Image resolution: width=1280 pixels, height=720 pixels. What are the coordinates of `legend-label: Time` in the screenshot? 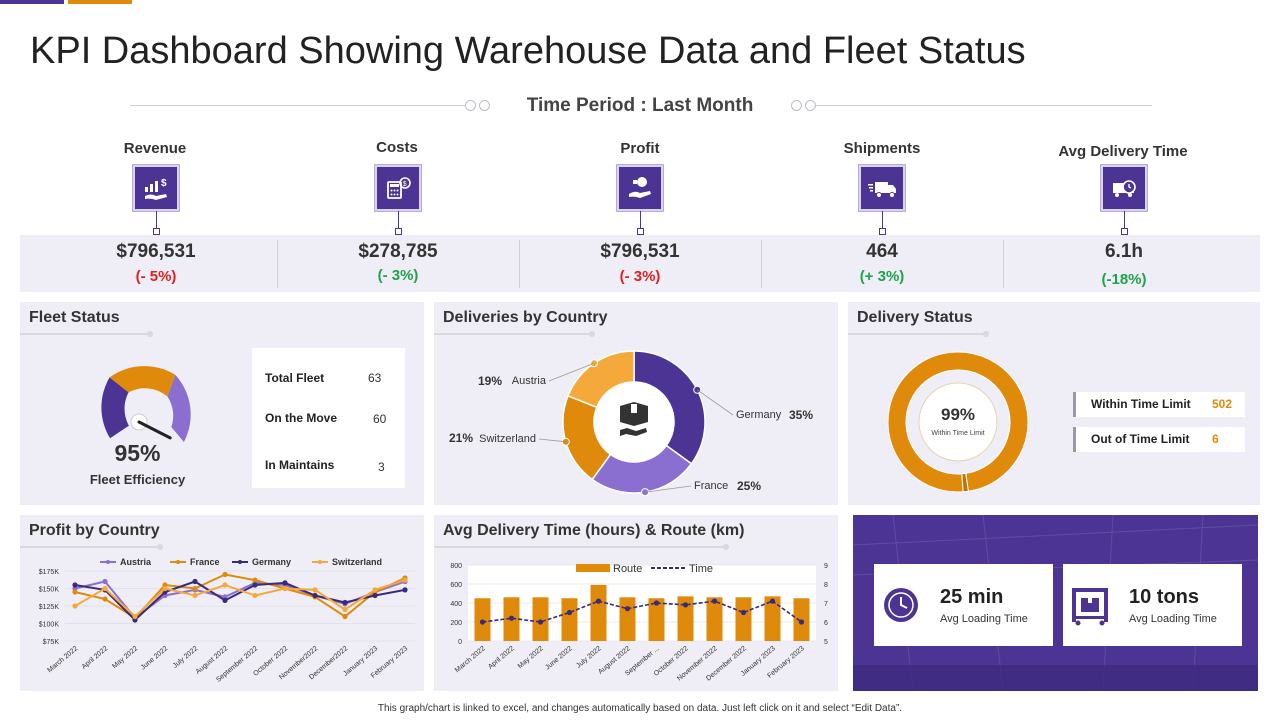 It's located at (701, 569).